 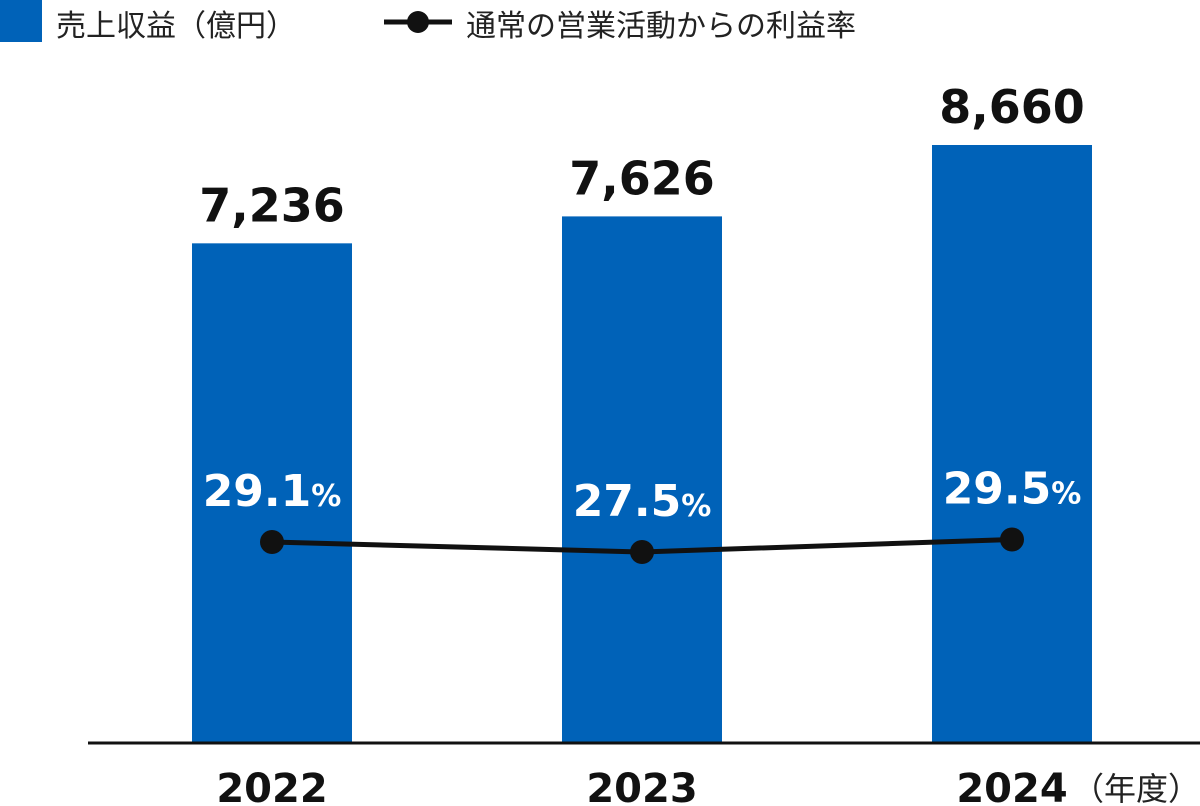 I want to click on x-tick-2022: 2022, so click(x=271, y=786).